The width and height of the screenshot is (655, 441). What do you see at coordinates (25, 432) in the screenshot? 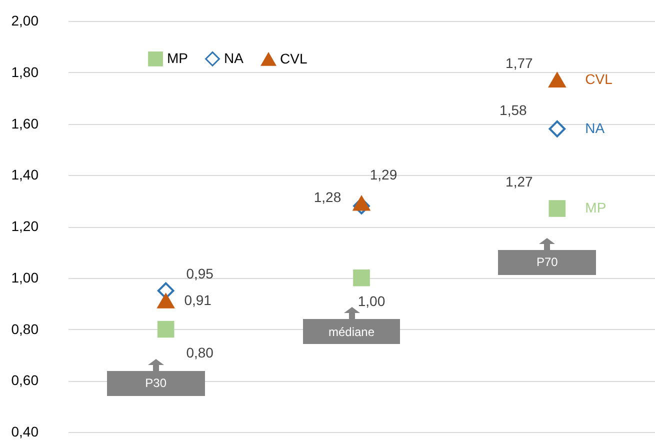
I see `y-tick-label: 0,40` at bounding box center [25, 432].